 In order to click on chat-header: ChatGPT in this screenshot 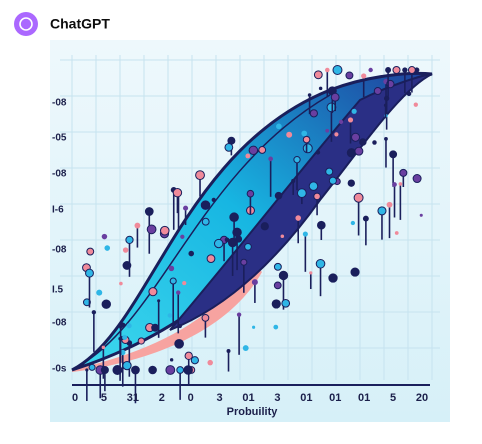, I will do `click(62, 24)`.